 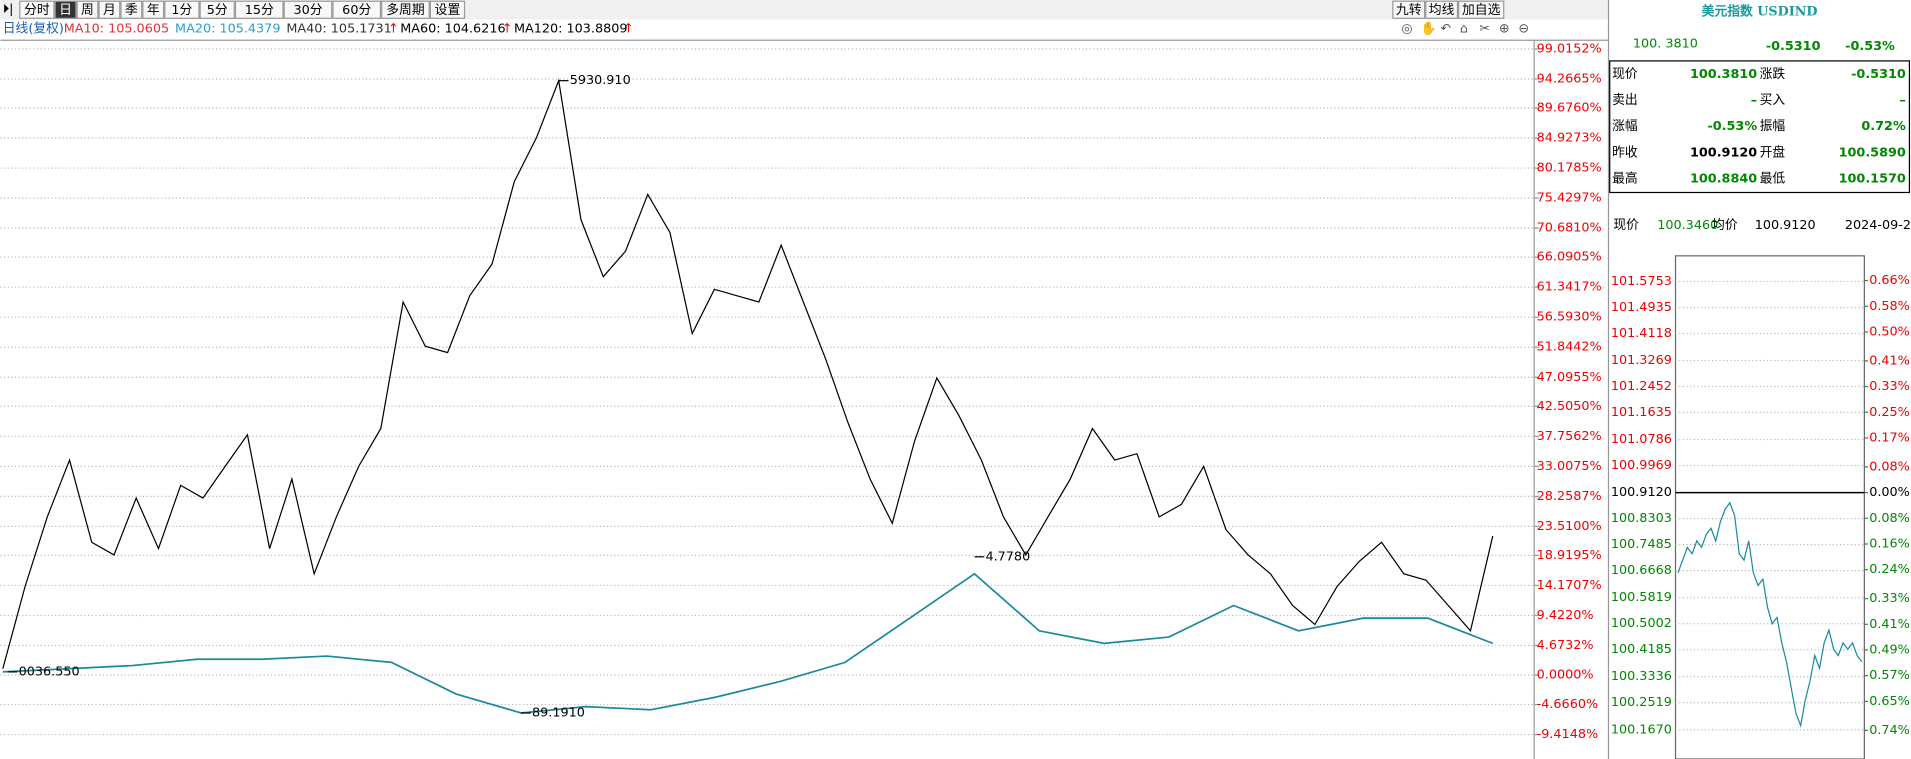 What do you see at coordinates (1889, 466) in the screenshot?
I see `intraday-y2-label: 0.08%` at bounding box center [1889, 466].